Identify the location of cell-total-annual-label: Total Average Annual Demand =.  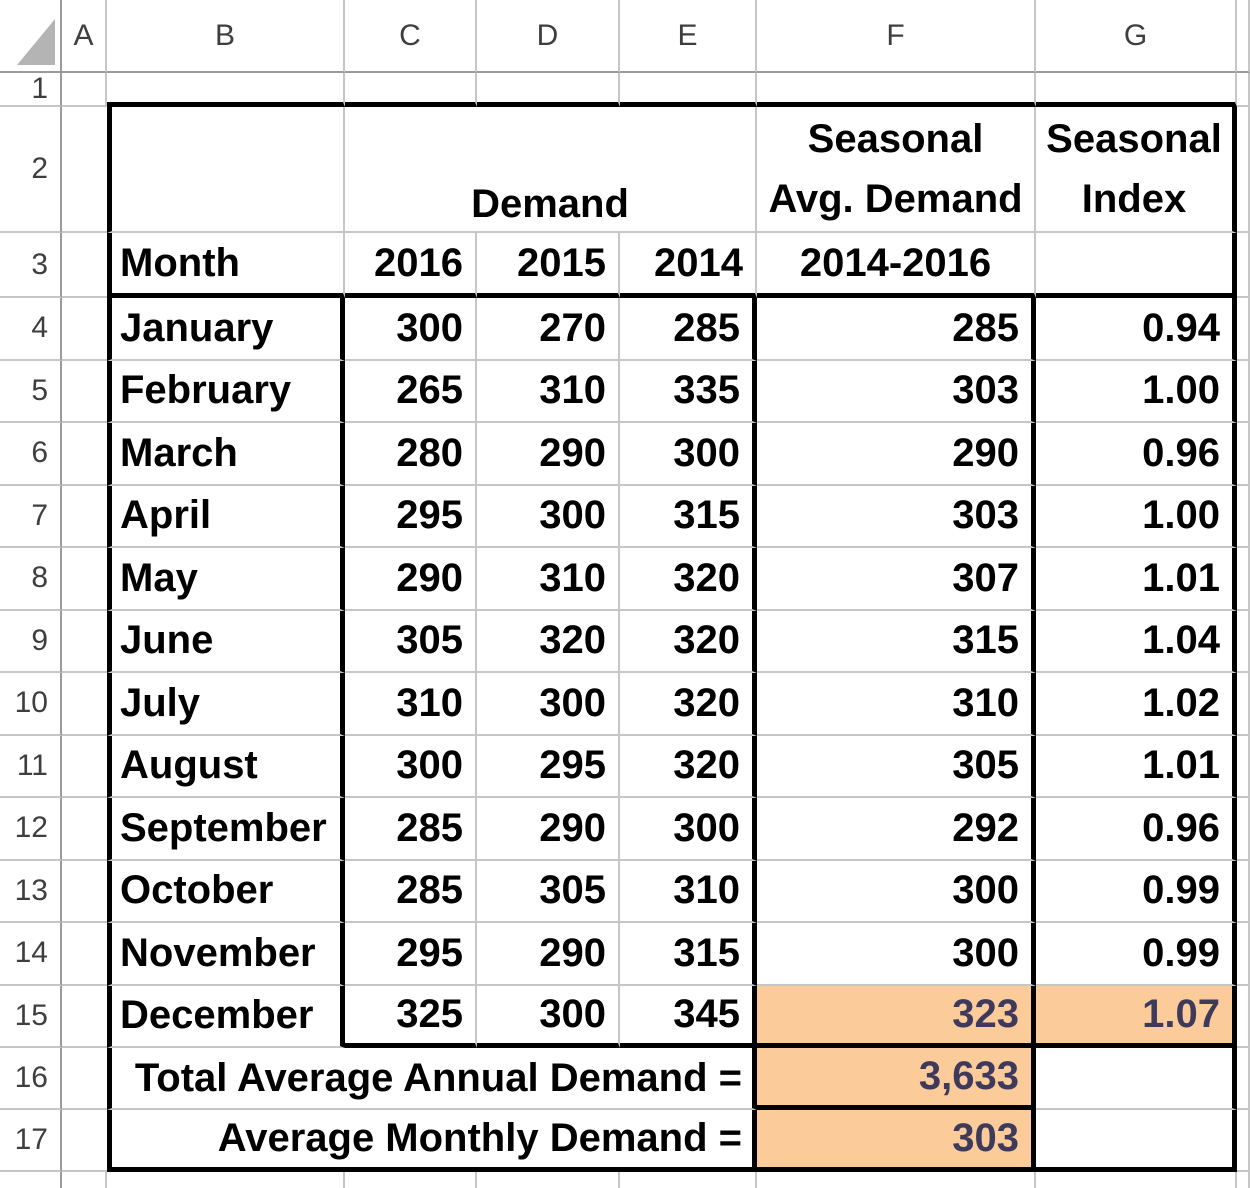
(432, 1079).